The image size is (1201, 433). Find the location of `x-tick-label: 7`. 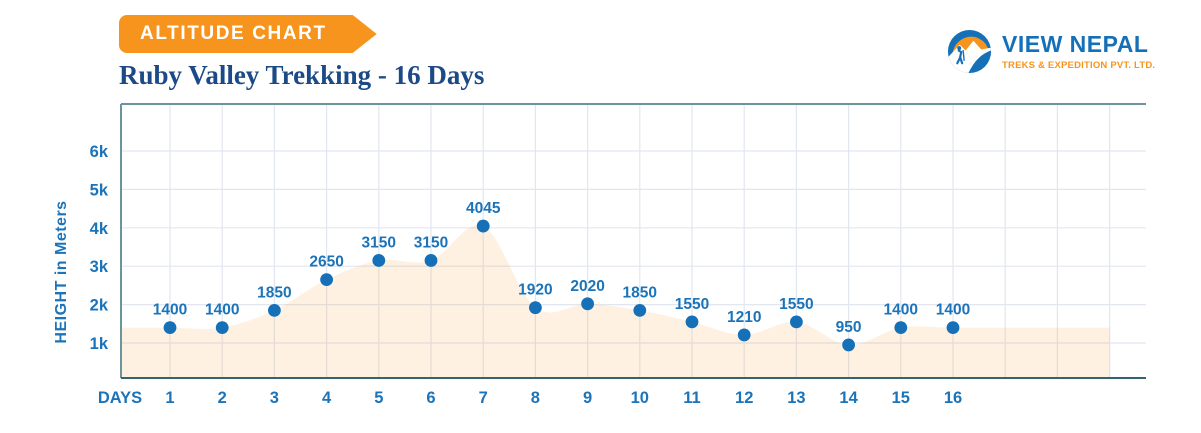

x-tick-label: 7 is located at coordinates (483, 398).